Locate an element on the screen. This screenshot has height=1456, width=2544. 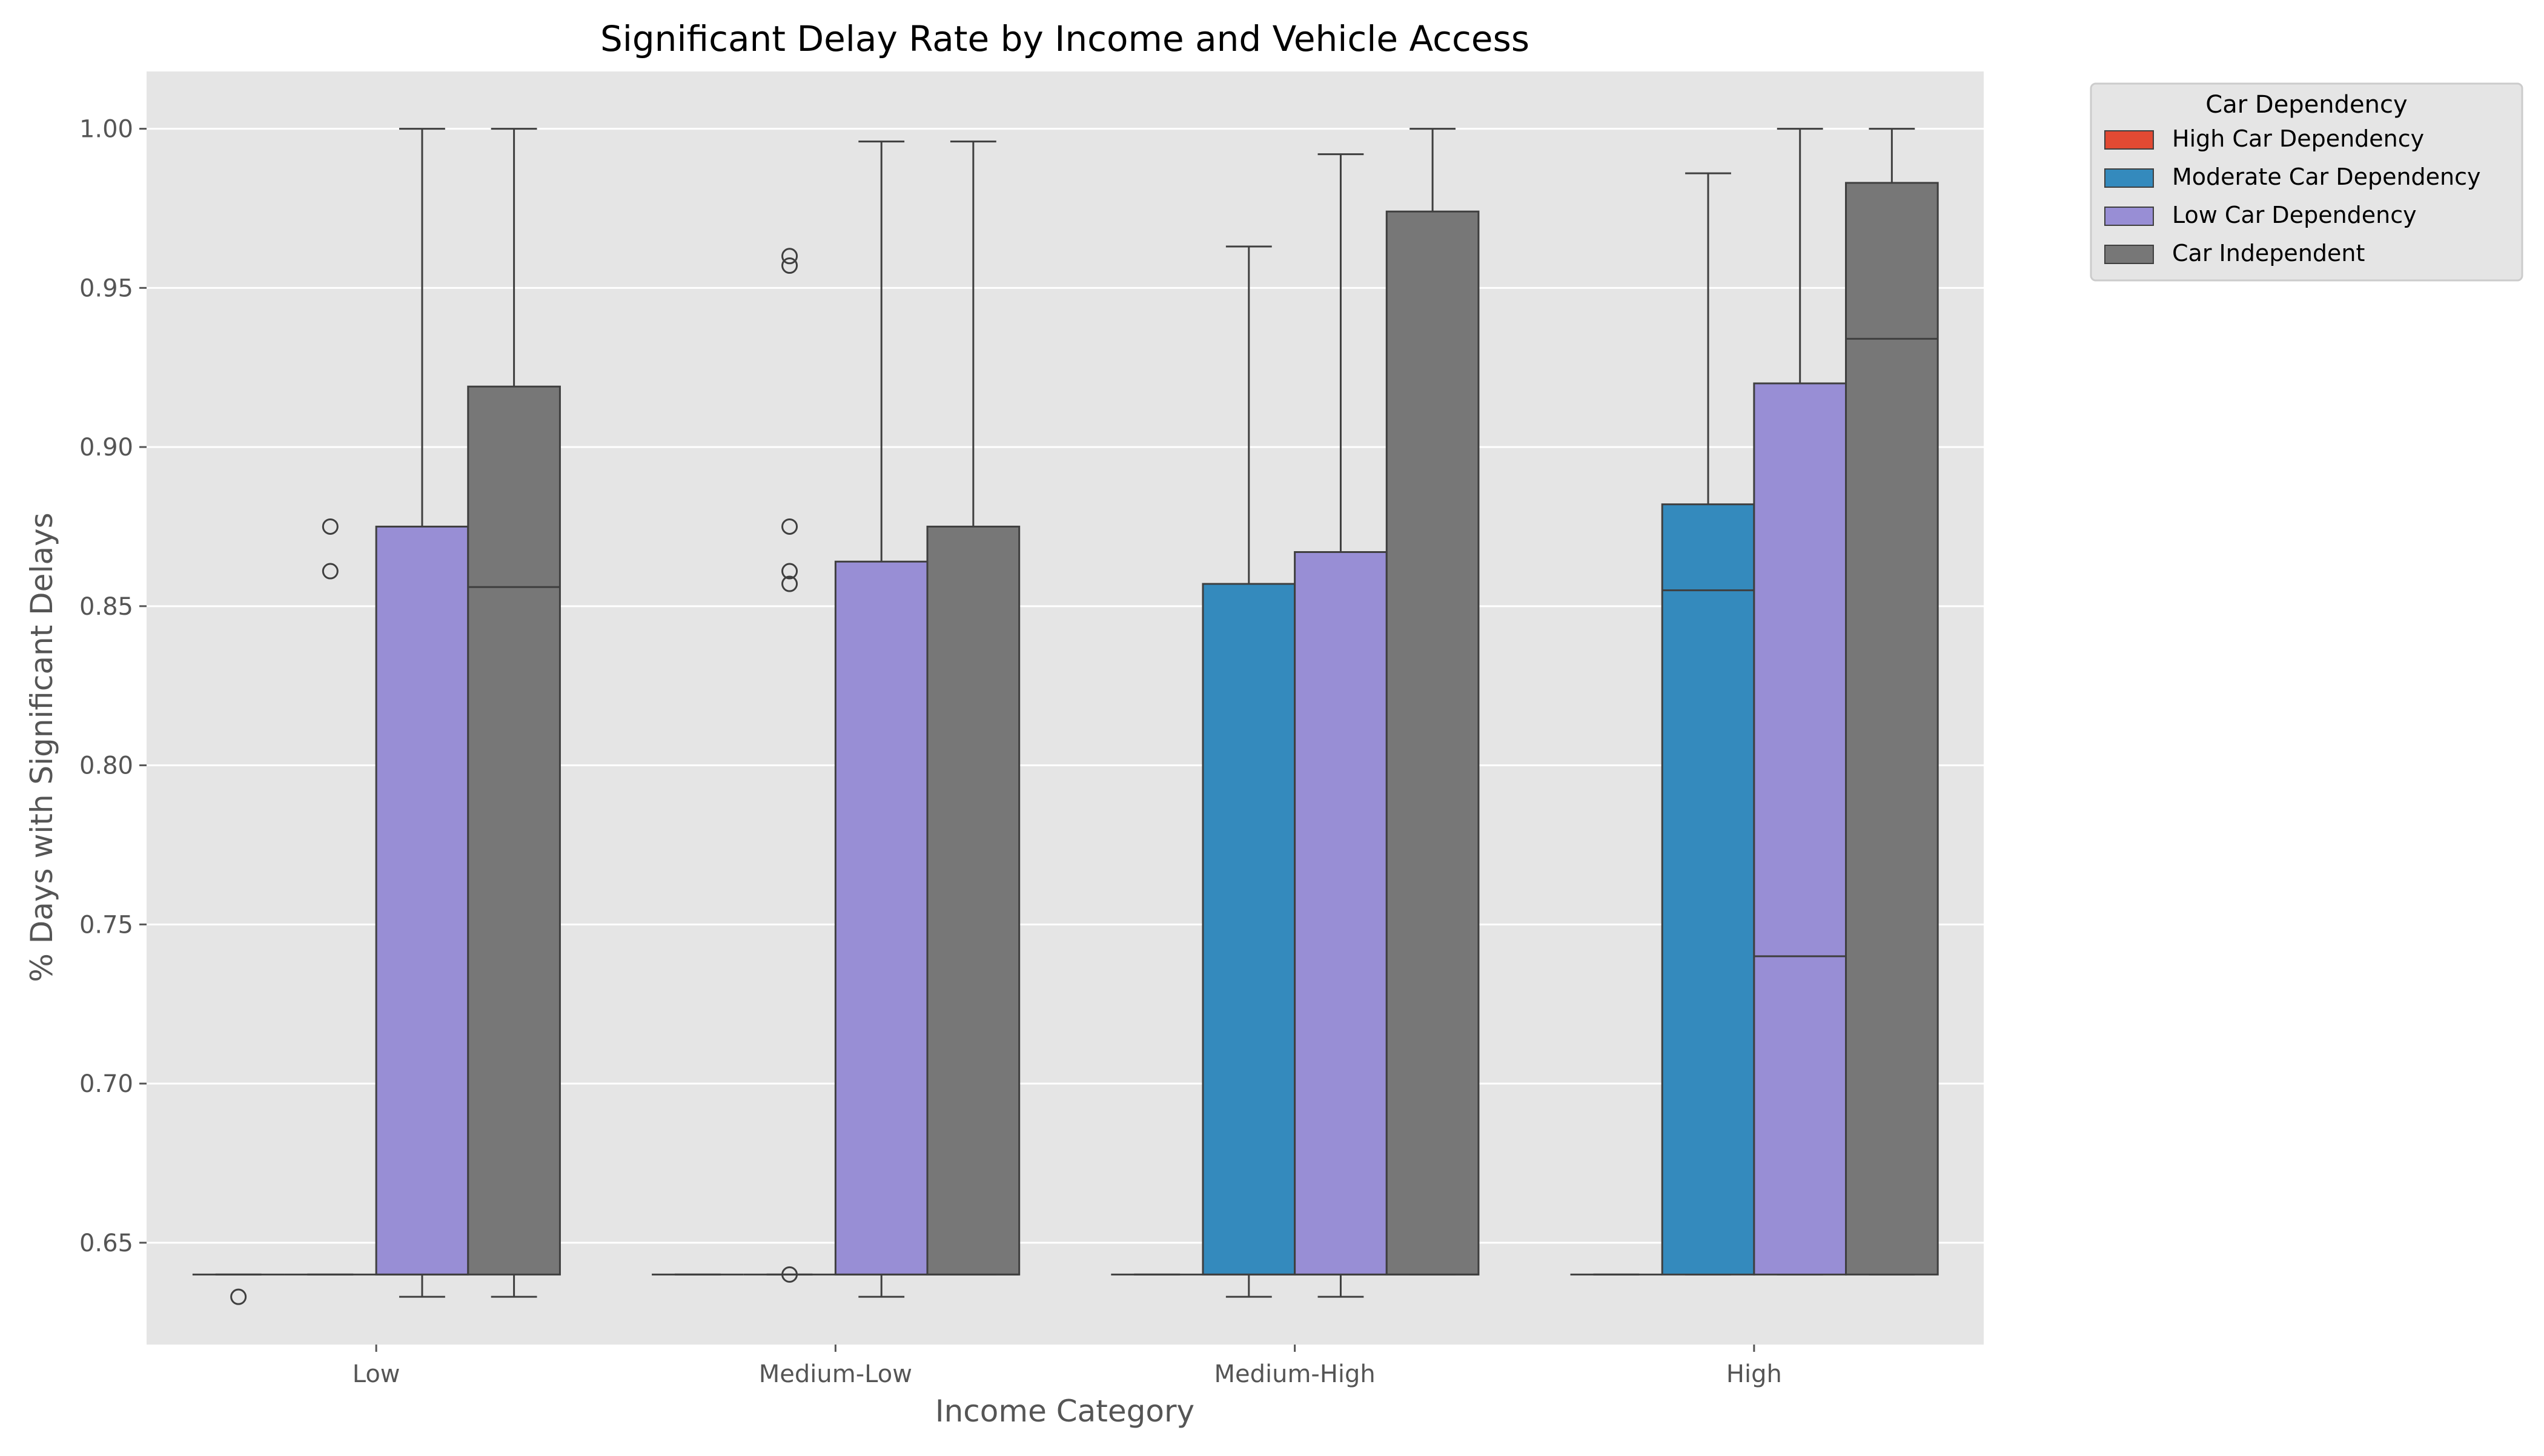
y-tick-label: 0.80 is located at coordinates (106, 766).